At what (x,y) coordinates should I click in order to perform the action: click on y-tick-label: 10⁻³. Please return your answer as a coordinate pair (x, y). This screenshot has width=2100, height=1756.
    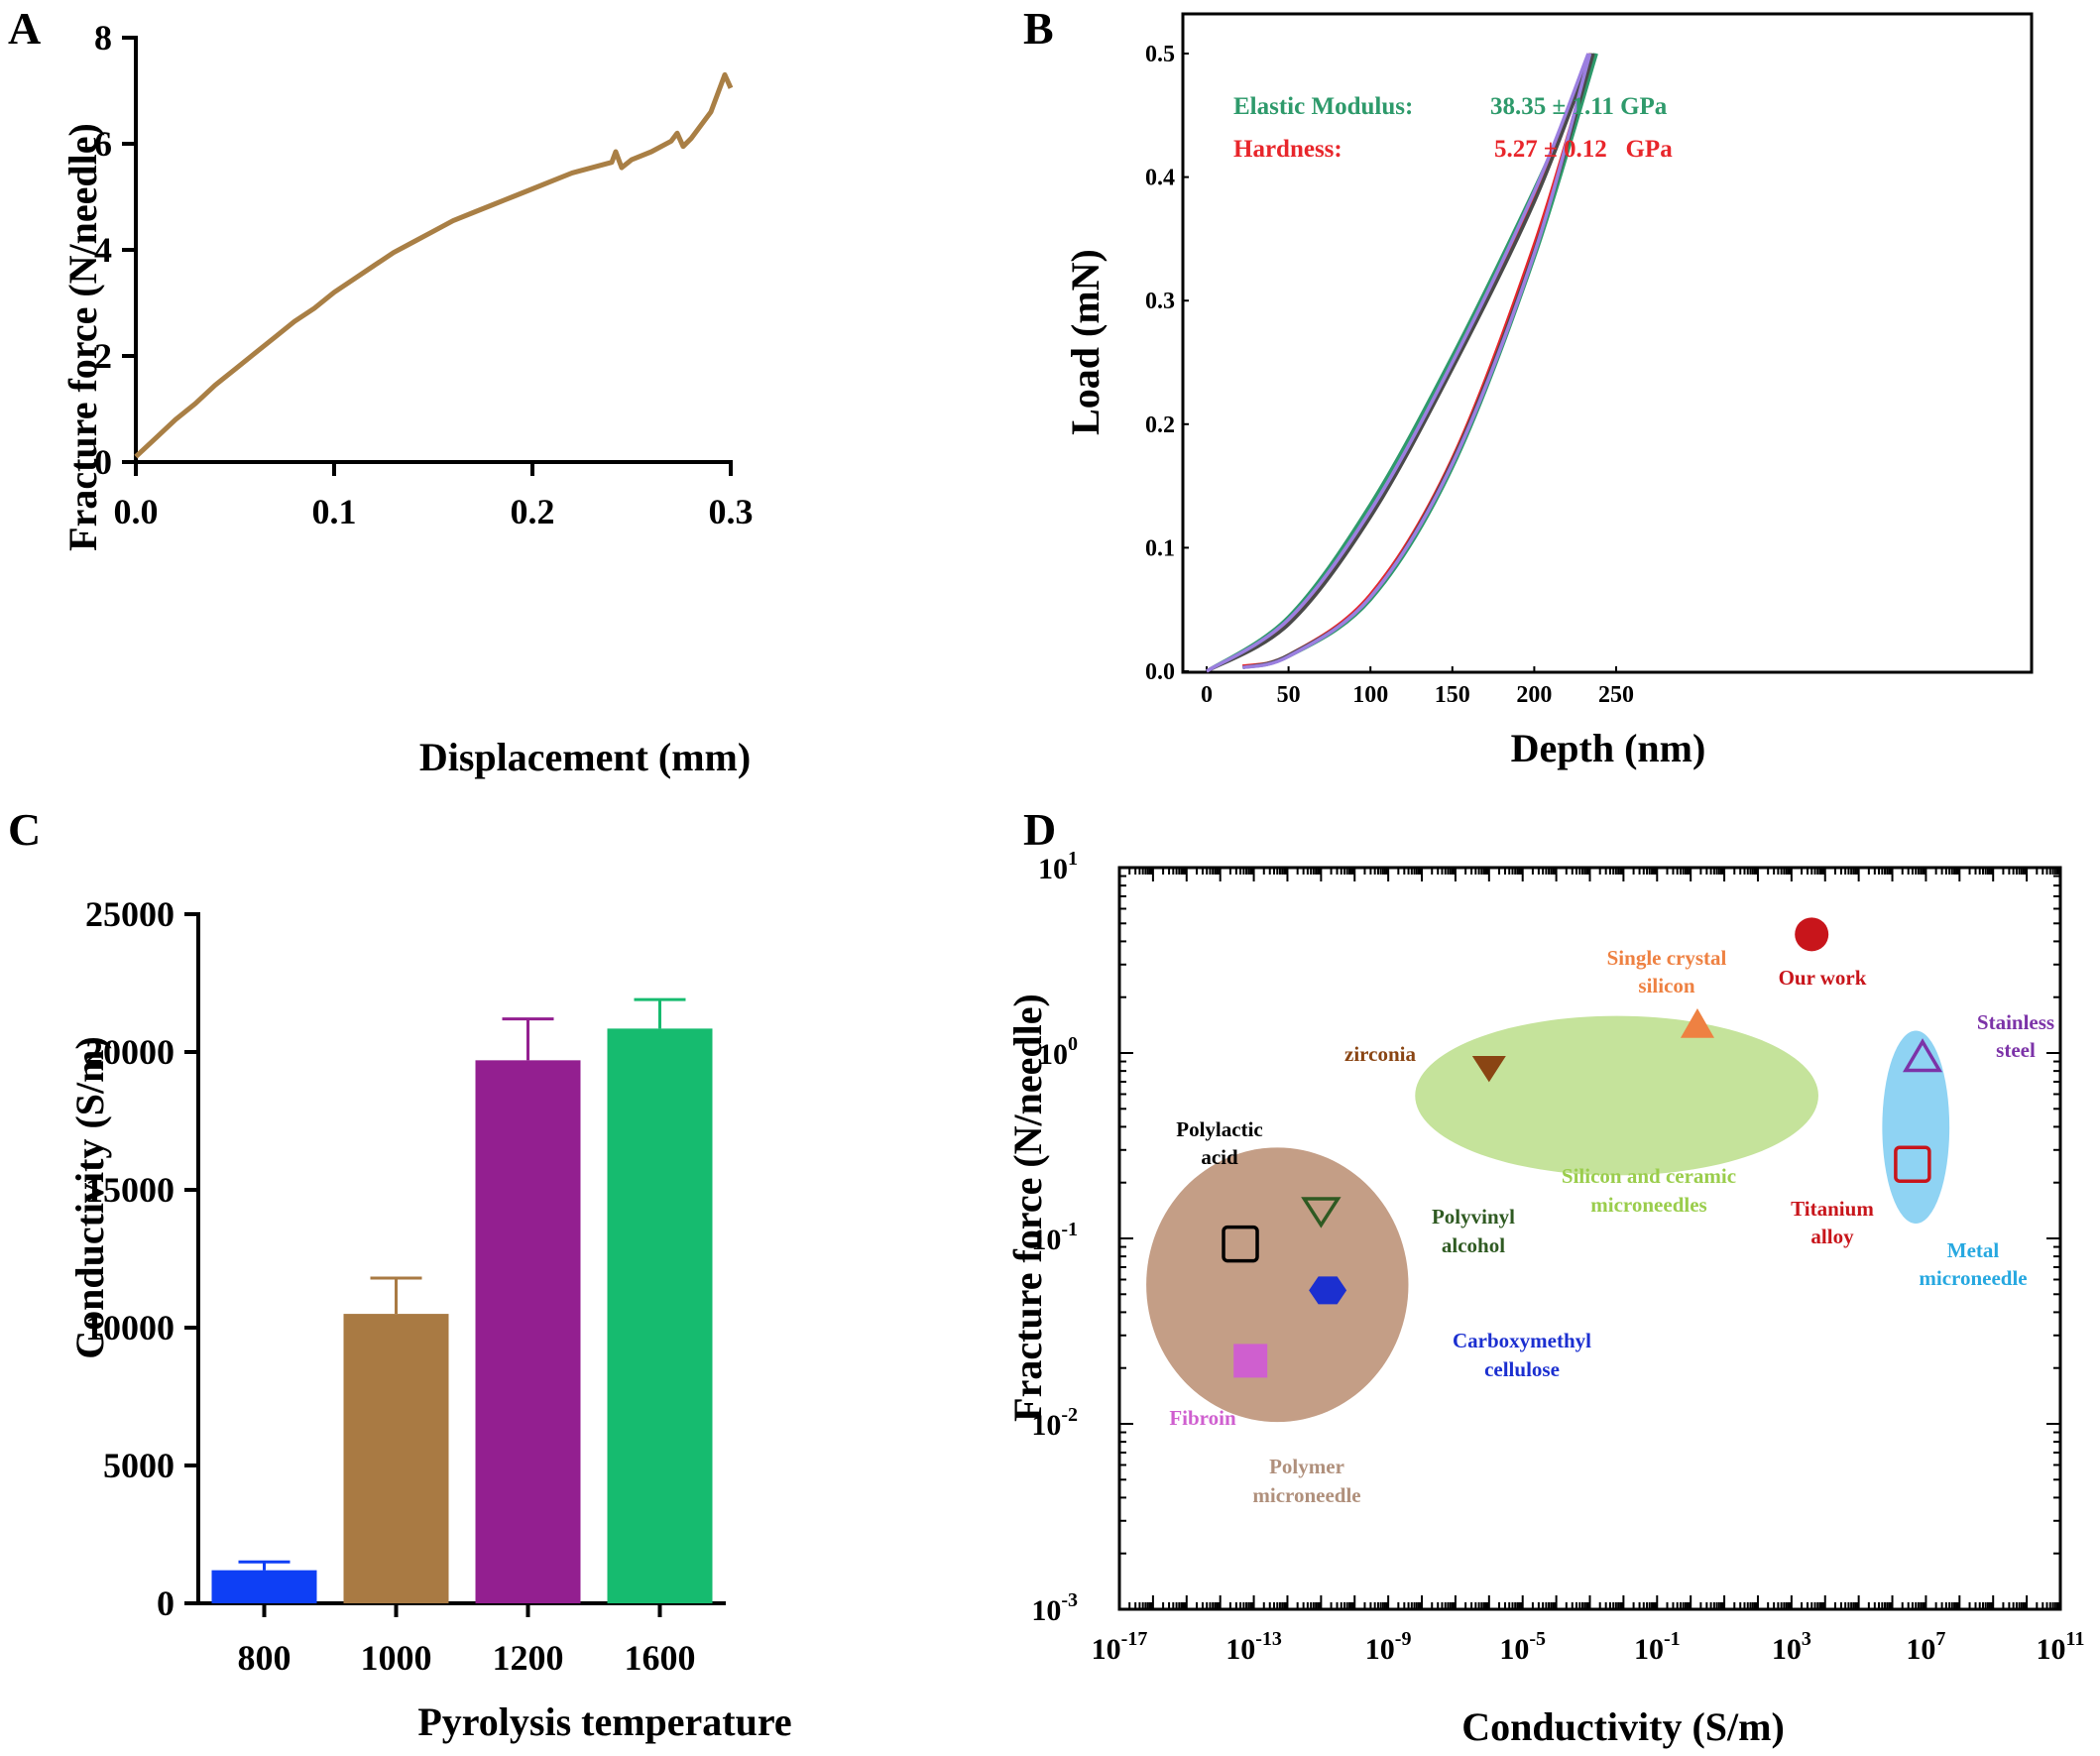
    Looking at the image, I should click on (1054, 1608).